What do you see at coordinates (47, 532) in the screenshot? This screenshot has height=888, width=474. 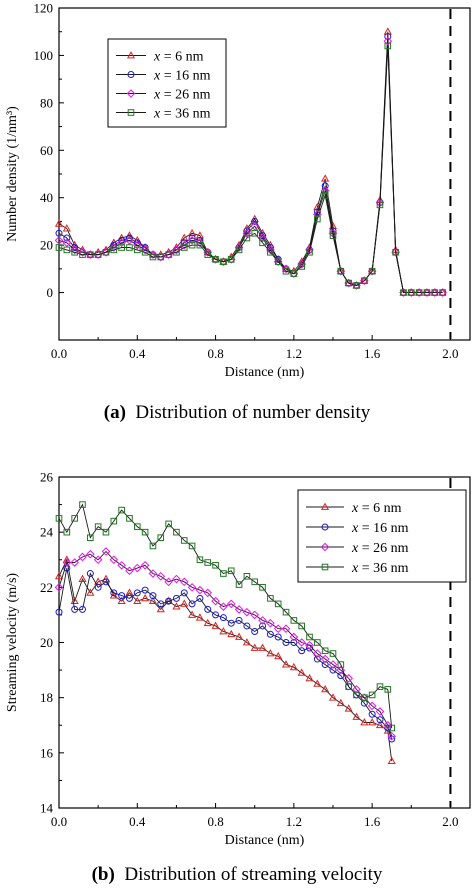 I see `chart-b-ytick-label: 24` at bounding box center [47, 532].